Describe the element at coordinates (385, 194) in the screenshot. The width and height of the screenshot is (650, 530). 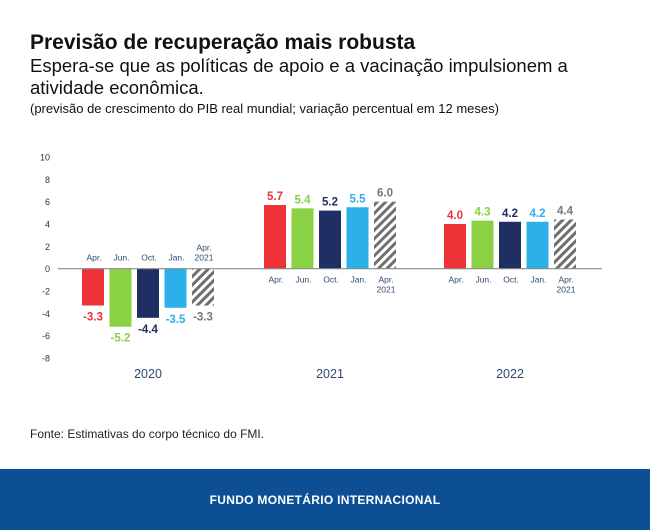
I see `value-label: 6.0` at that location.